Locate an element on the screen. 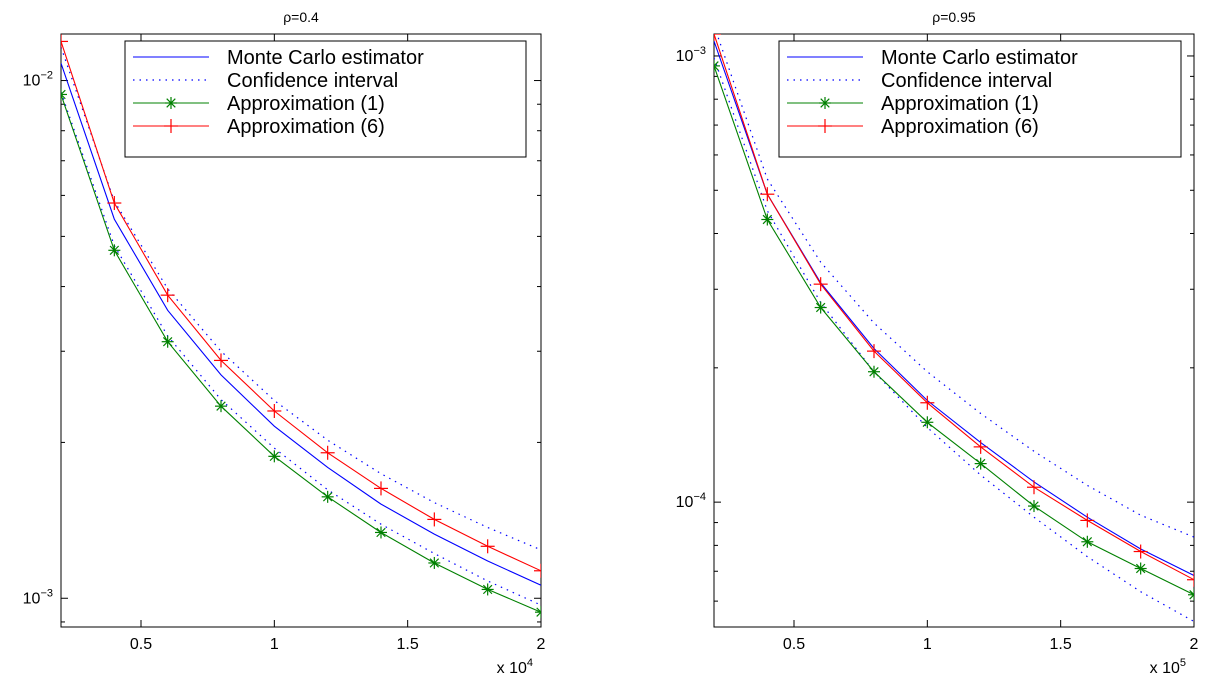 The image size is (1207, 684). chart-title: ρ=0.4 is located at coordinates (301, 17).